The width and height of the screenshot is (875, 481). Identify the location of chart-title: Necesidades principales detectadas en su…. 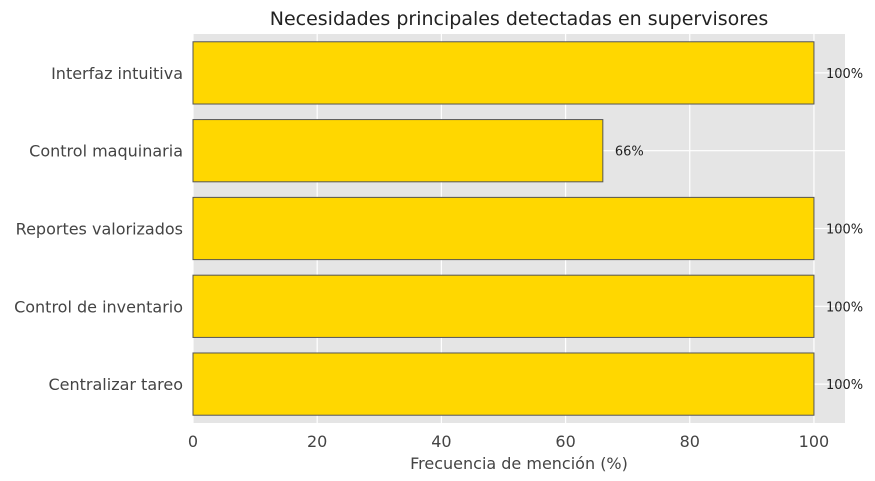
(519, 19).